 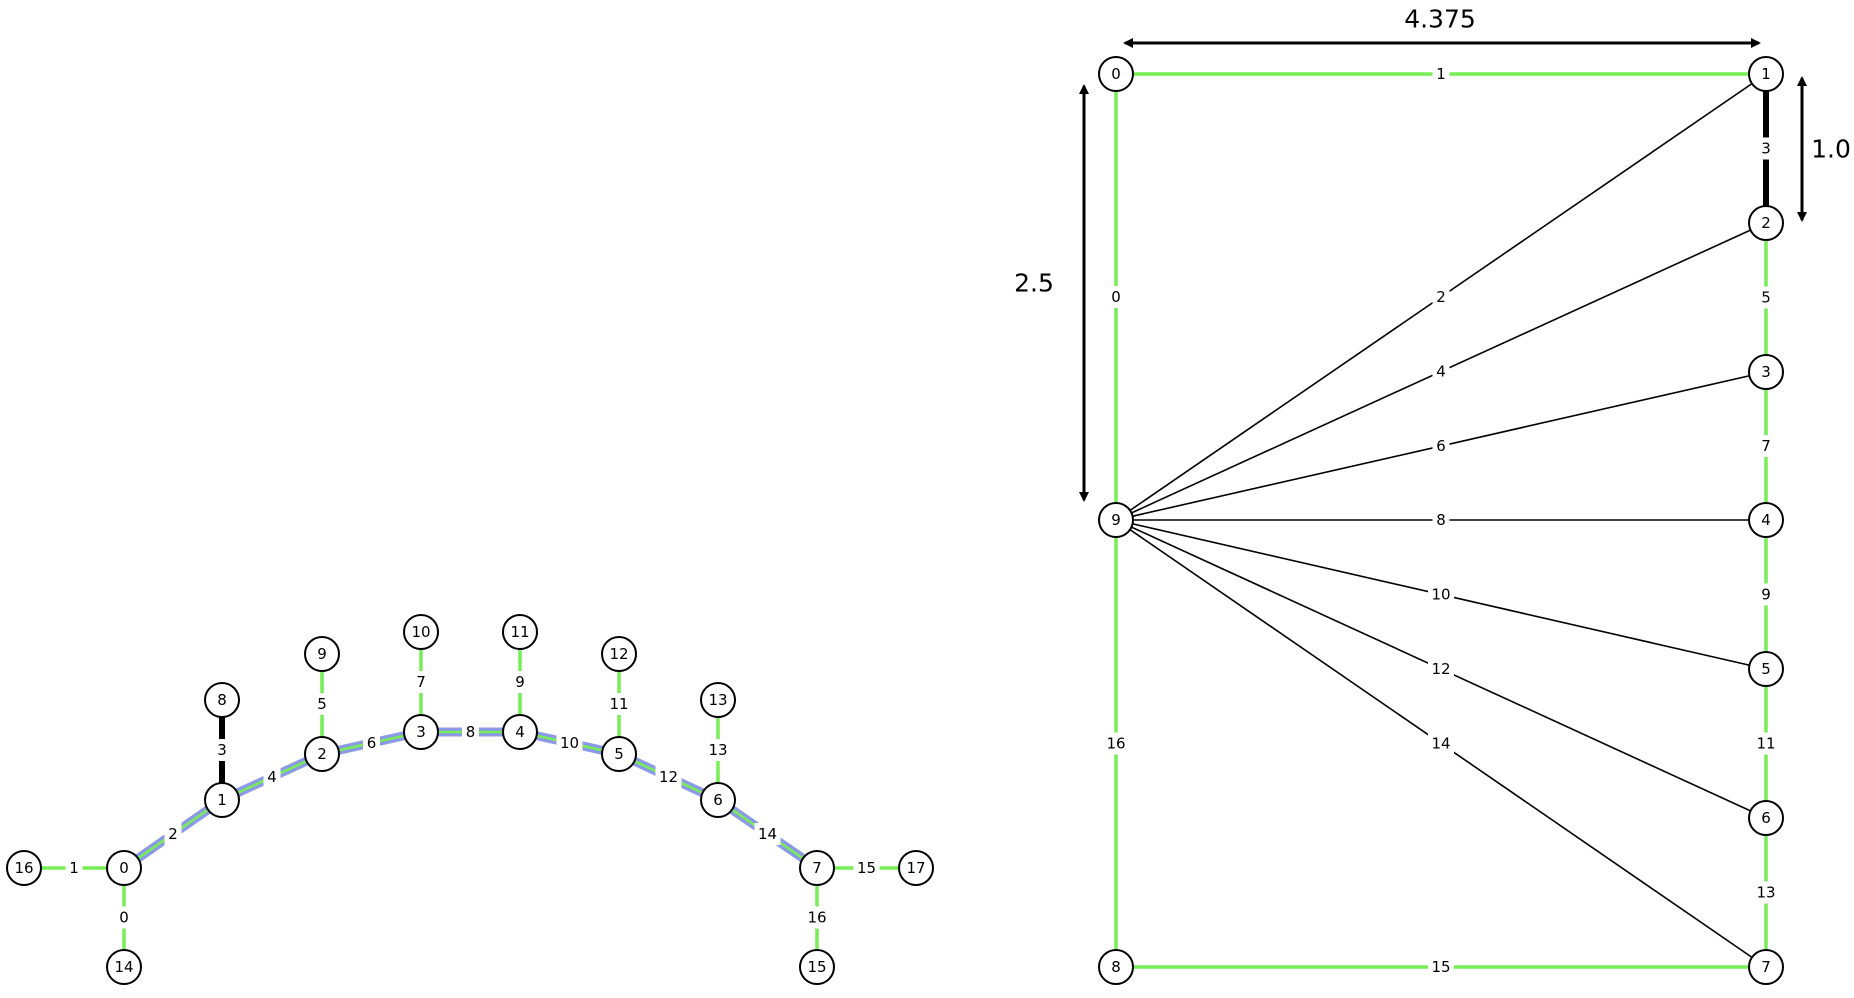 I want to click on right-node-9: 9, so click(x=1116, y=520).